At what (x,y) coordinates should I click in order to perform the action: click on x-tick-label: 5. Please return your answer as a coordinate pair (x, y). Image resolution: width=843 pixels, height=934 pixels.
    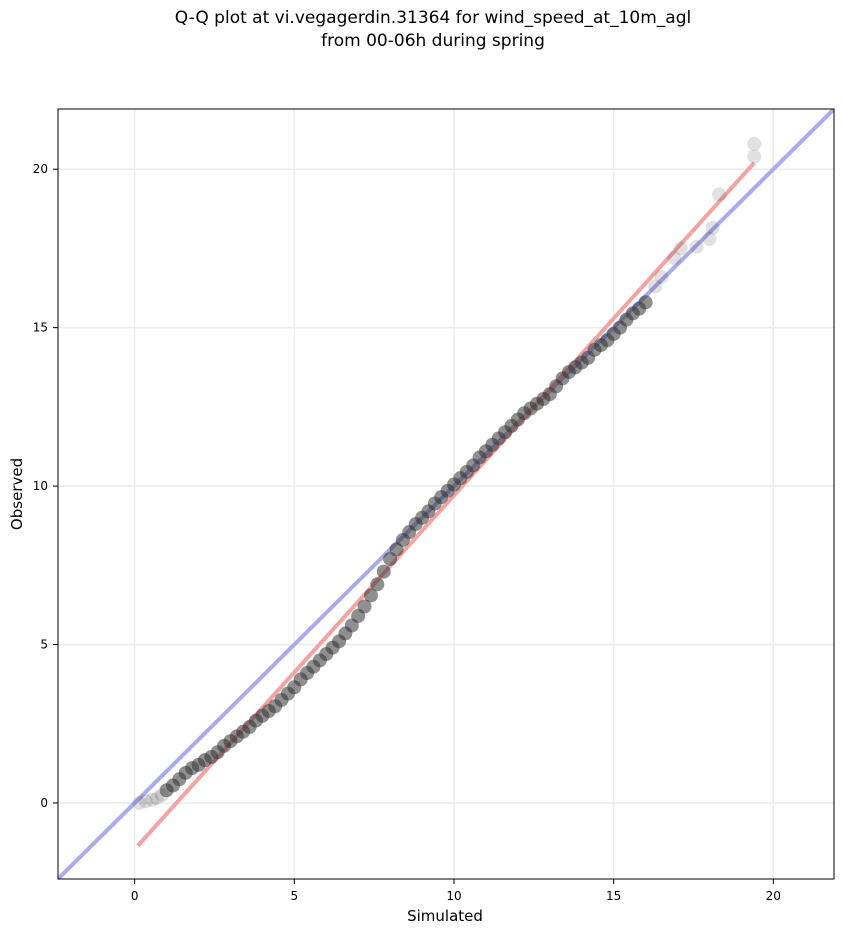
    Looking at the image, I should click on (294, 896).